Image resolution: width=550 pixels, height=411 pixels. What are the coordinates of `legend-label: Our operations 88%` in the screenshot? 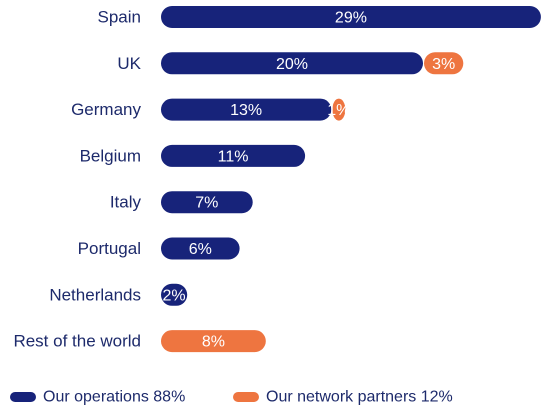 It's located at (114, 397).